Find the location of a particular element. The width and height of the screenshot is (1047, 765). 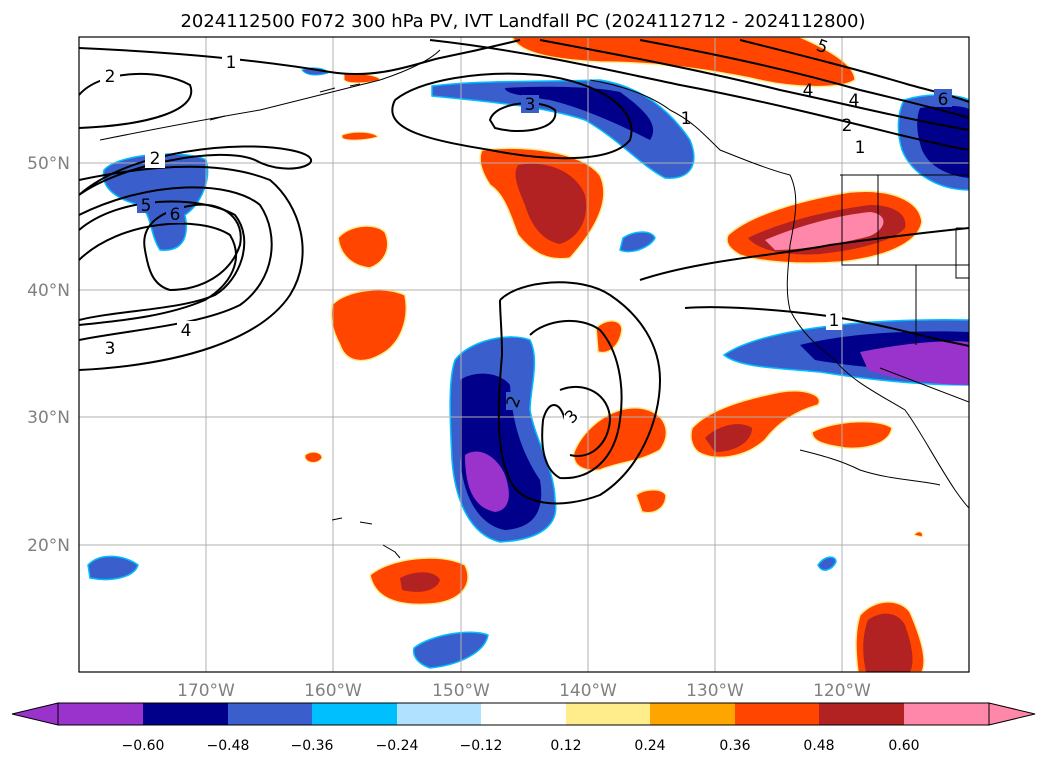

lat-label: 50°N is located at coordinates (48, 164).